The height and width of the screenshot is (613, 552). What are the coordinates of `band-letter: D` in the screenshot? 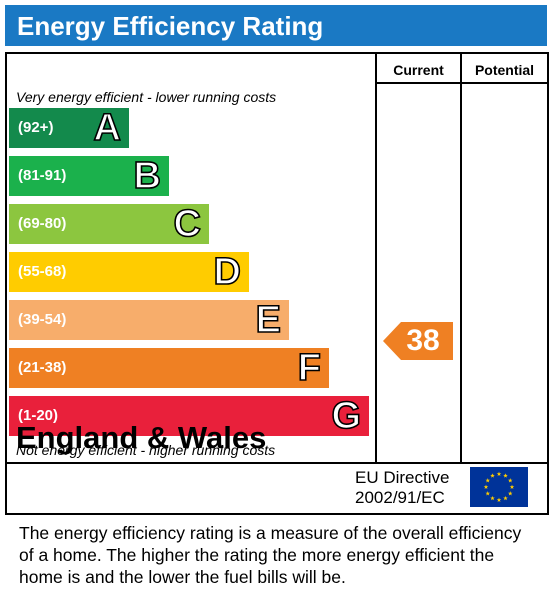 It's located at (227, 272).